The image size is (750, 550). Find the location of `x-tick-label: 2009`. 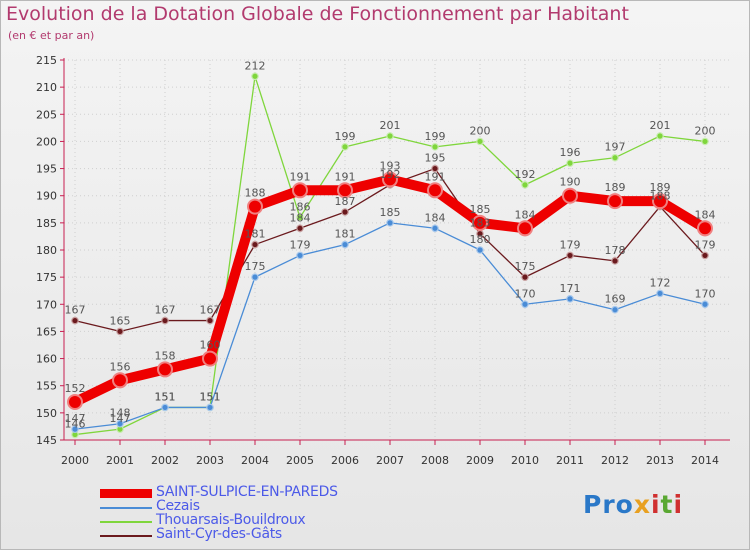

x-tick-label: 2009 is located at coordinates (480, 460).